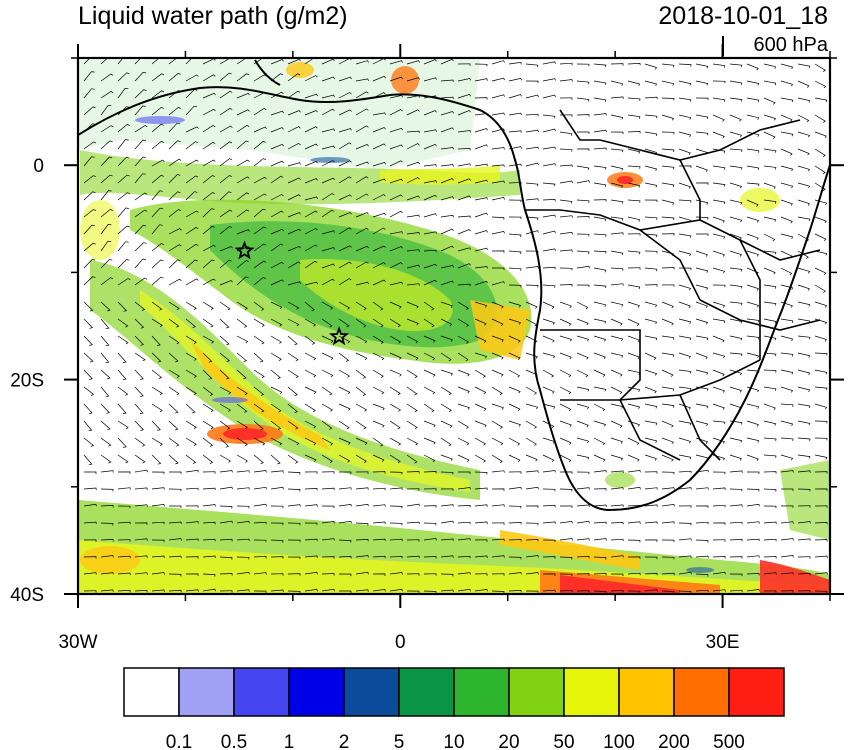  I want to click on colorbar-label: 0.1, so click(179, 741).